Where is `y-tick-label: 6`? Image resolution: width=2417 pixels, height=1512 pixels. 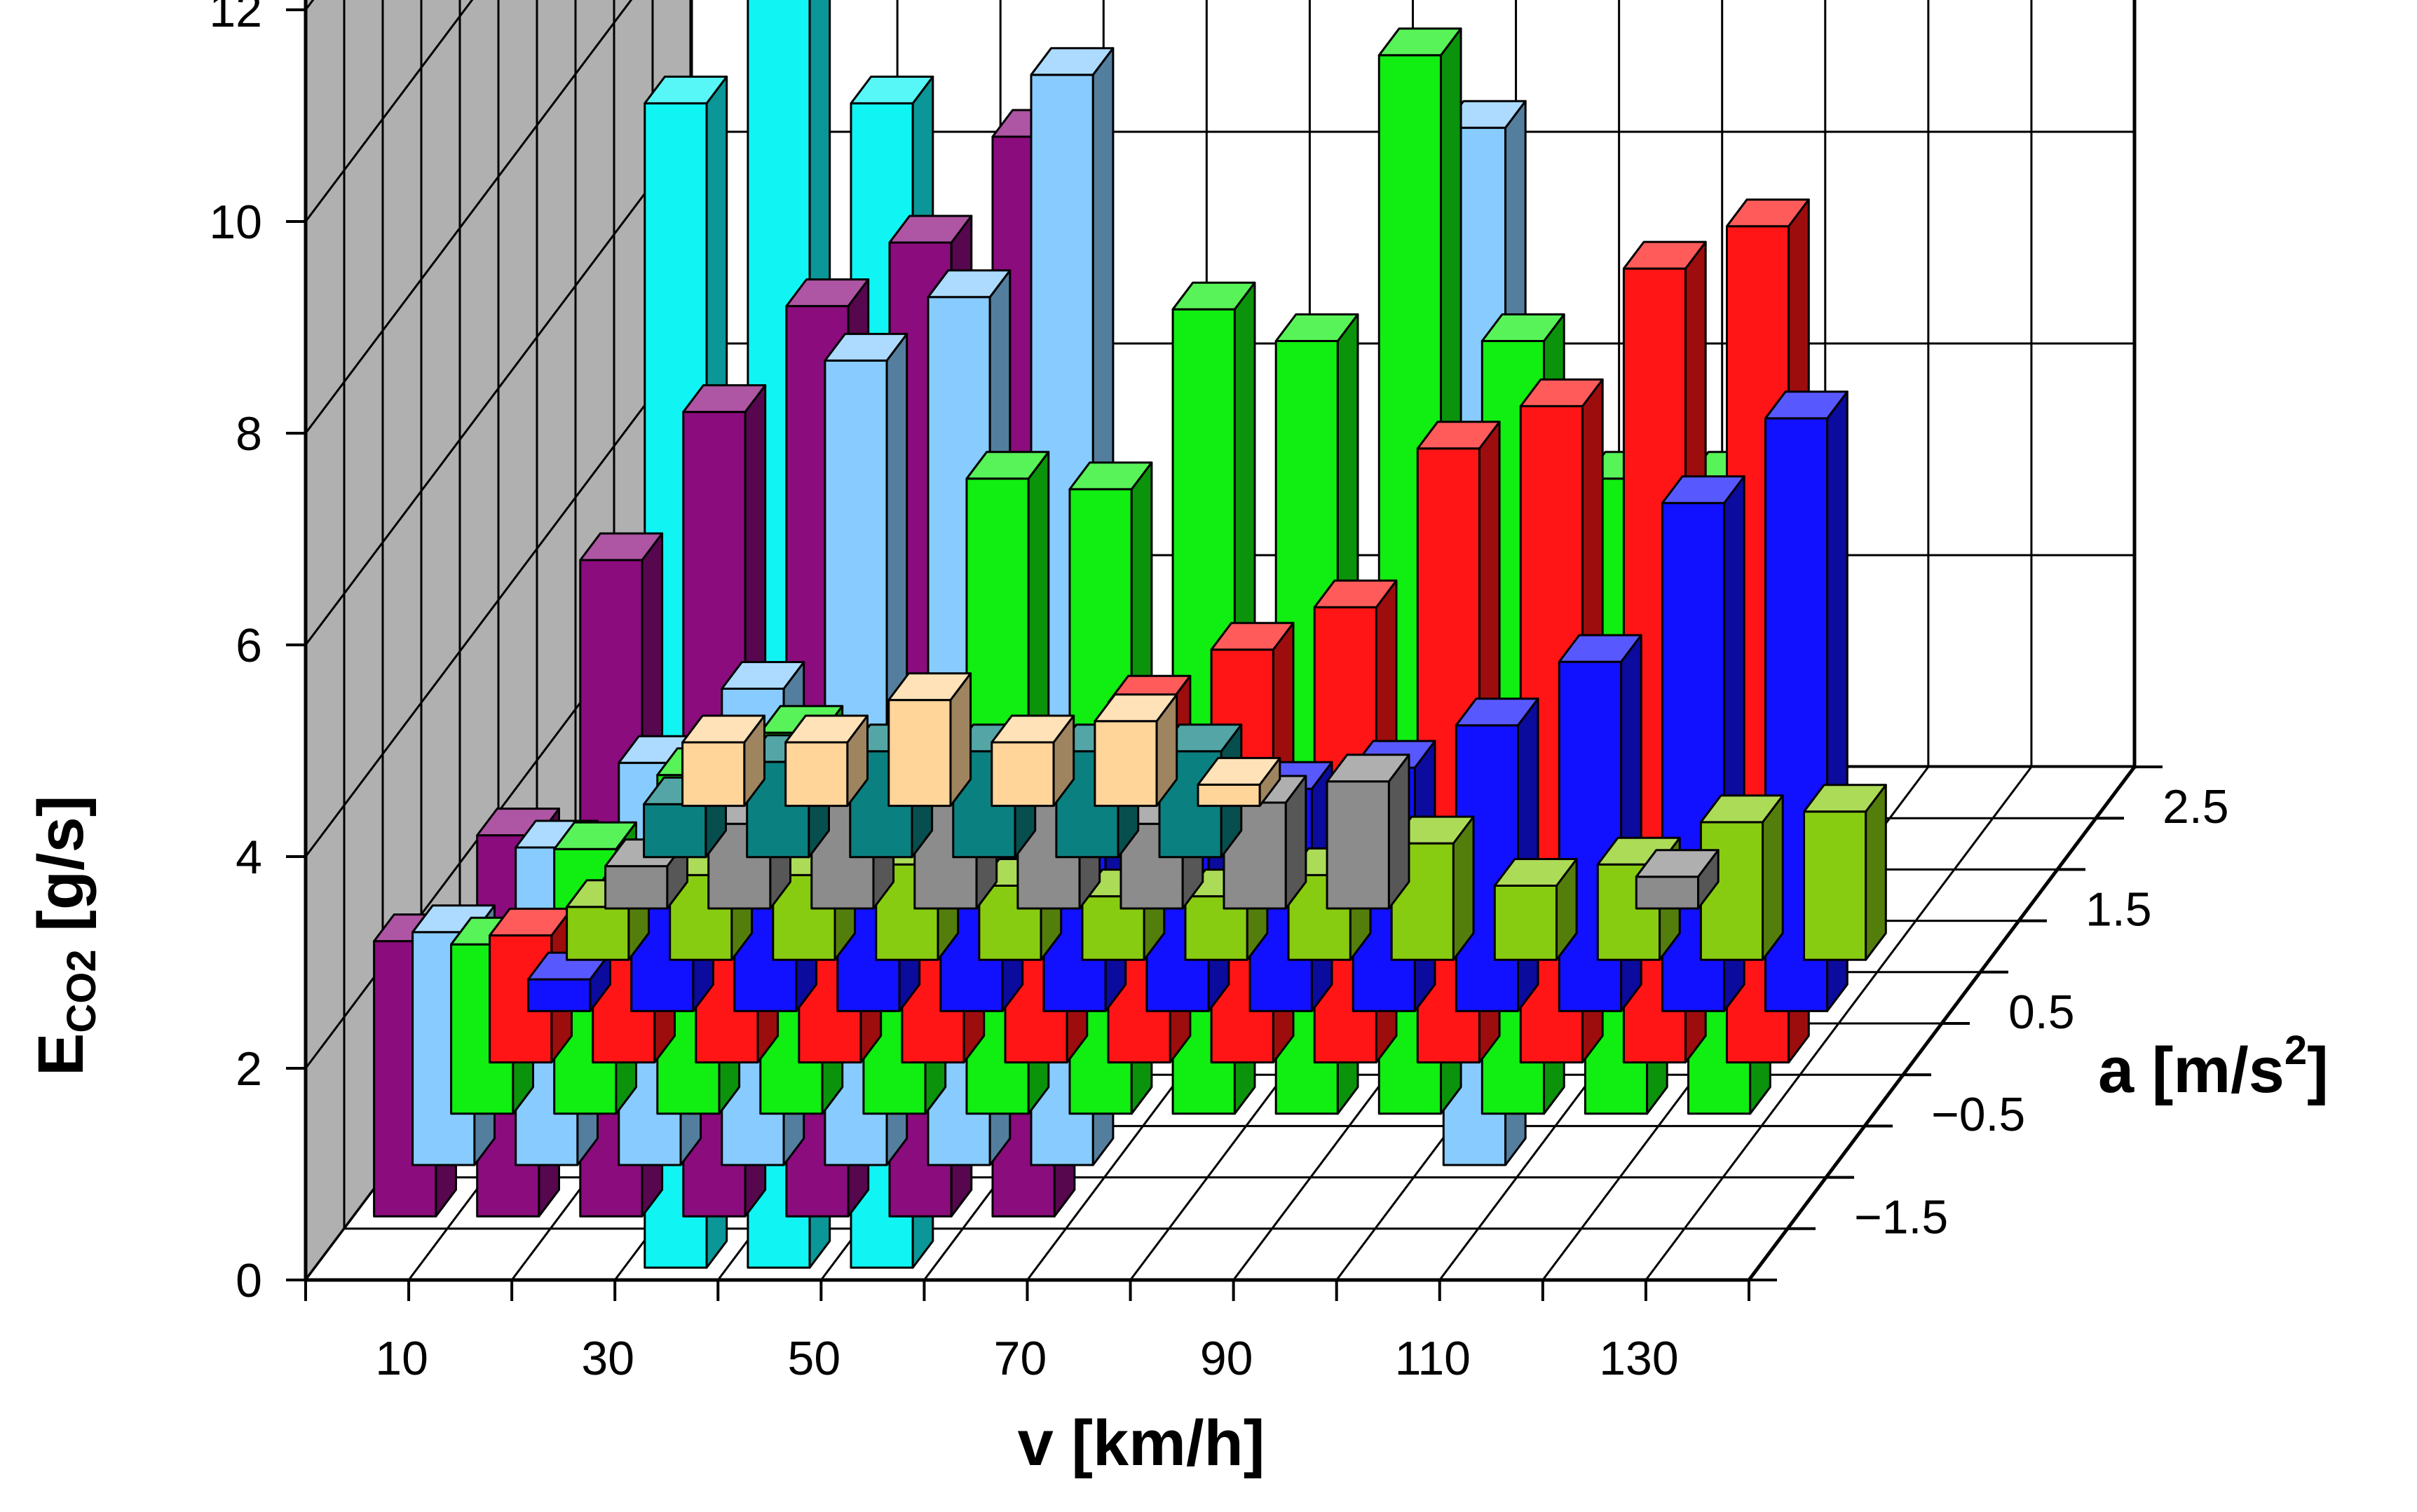 y-tick-label: 6 is located at coordinates (249, 646).